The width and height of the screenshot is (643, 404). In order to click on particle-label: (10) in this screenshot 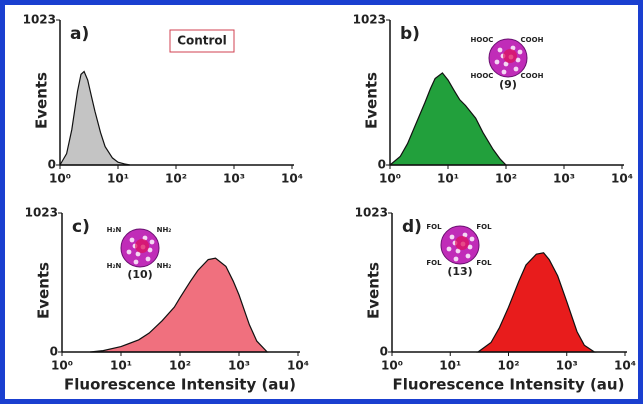, I will do `click(139, 274)`.